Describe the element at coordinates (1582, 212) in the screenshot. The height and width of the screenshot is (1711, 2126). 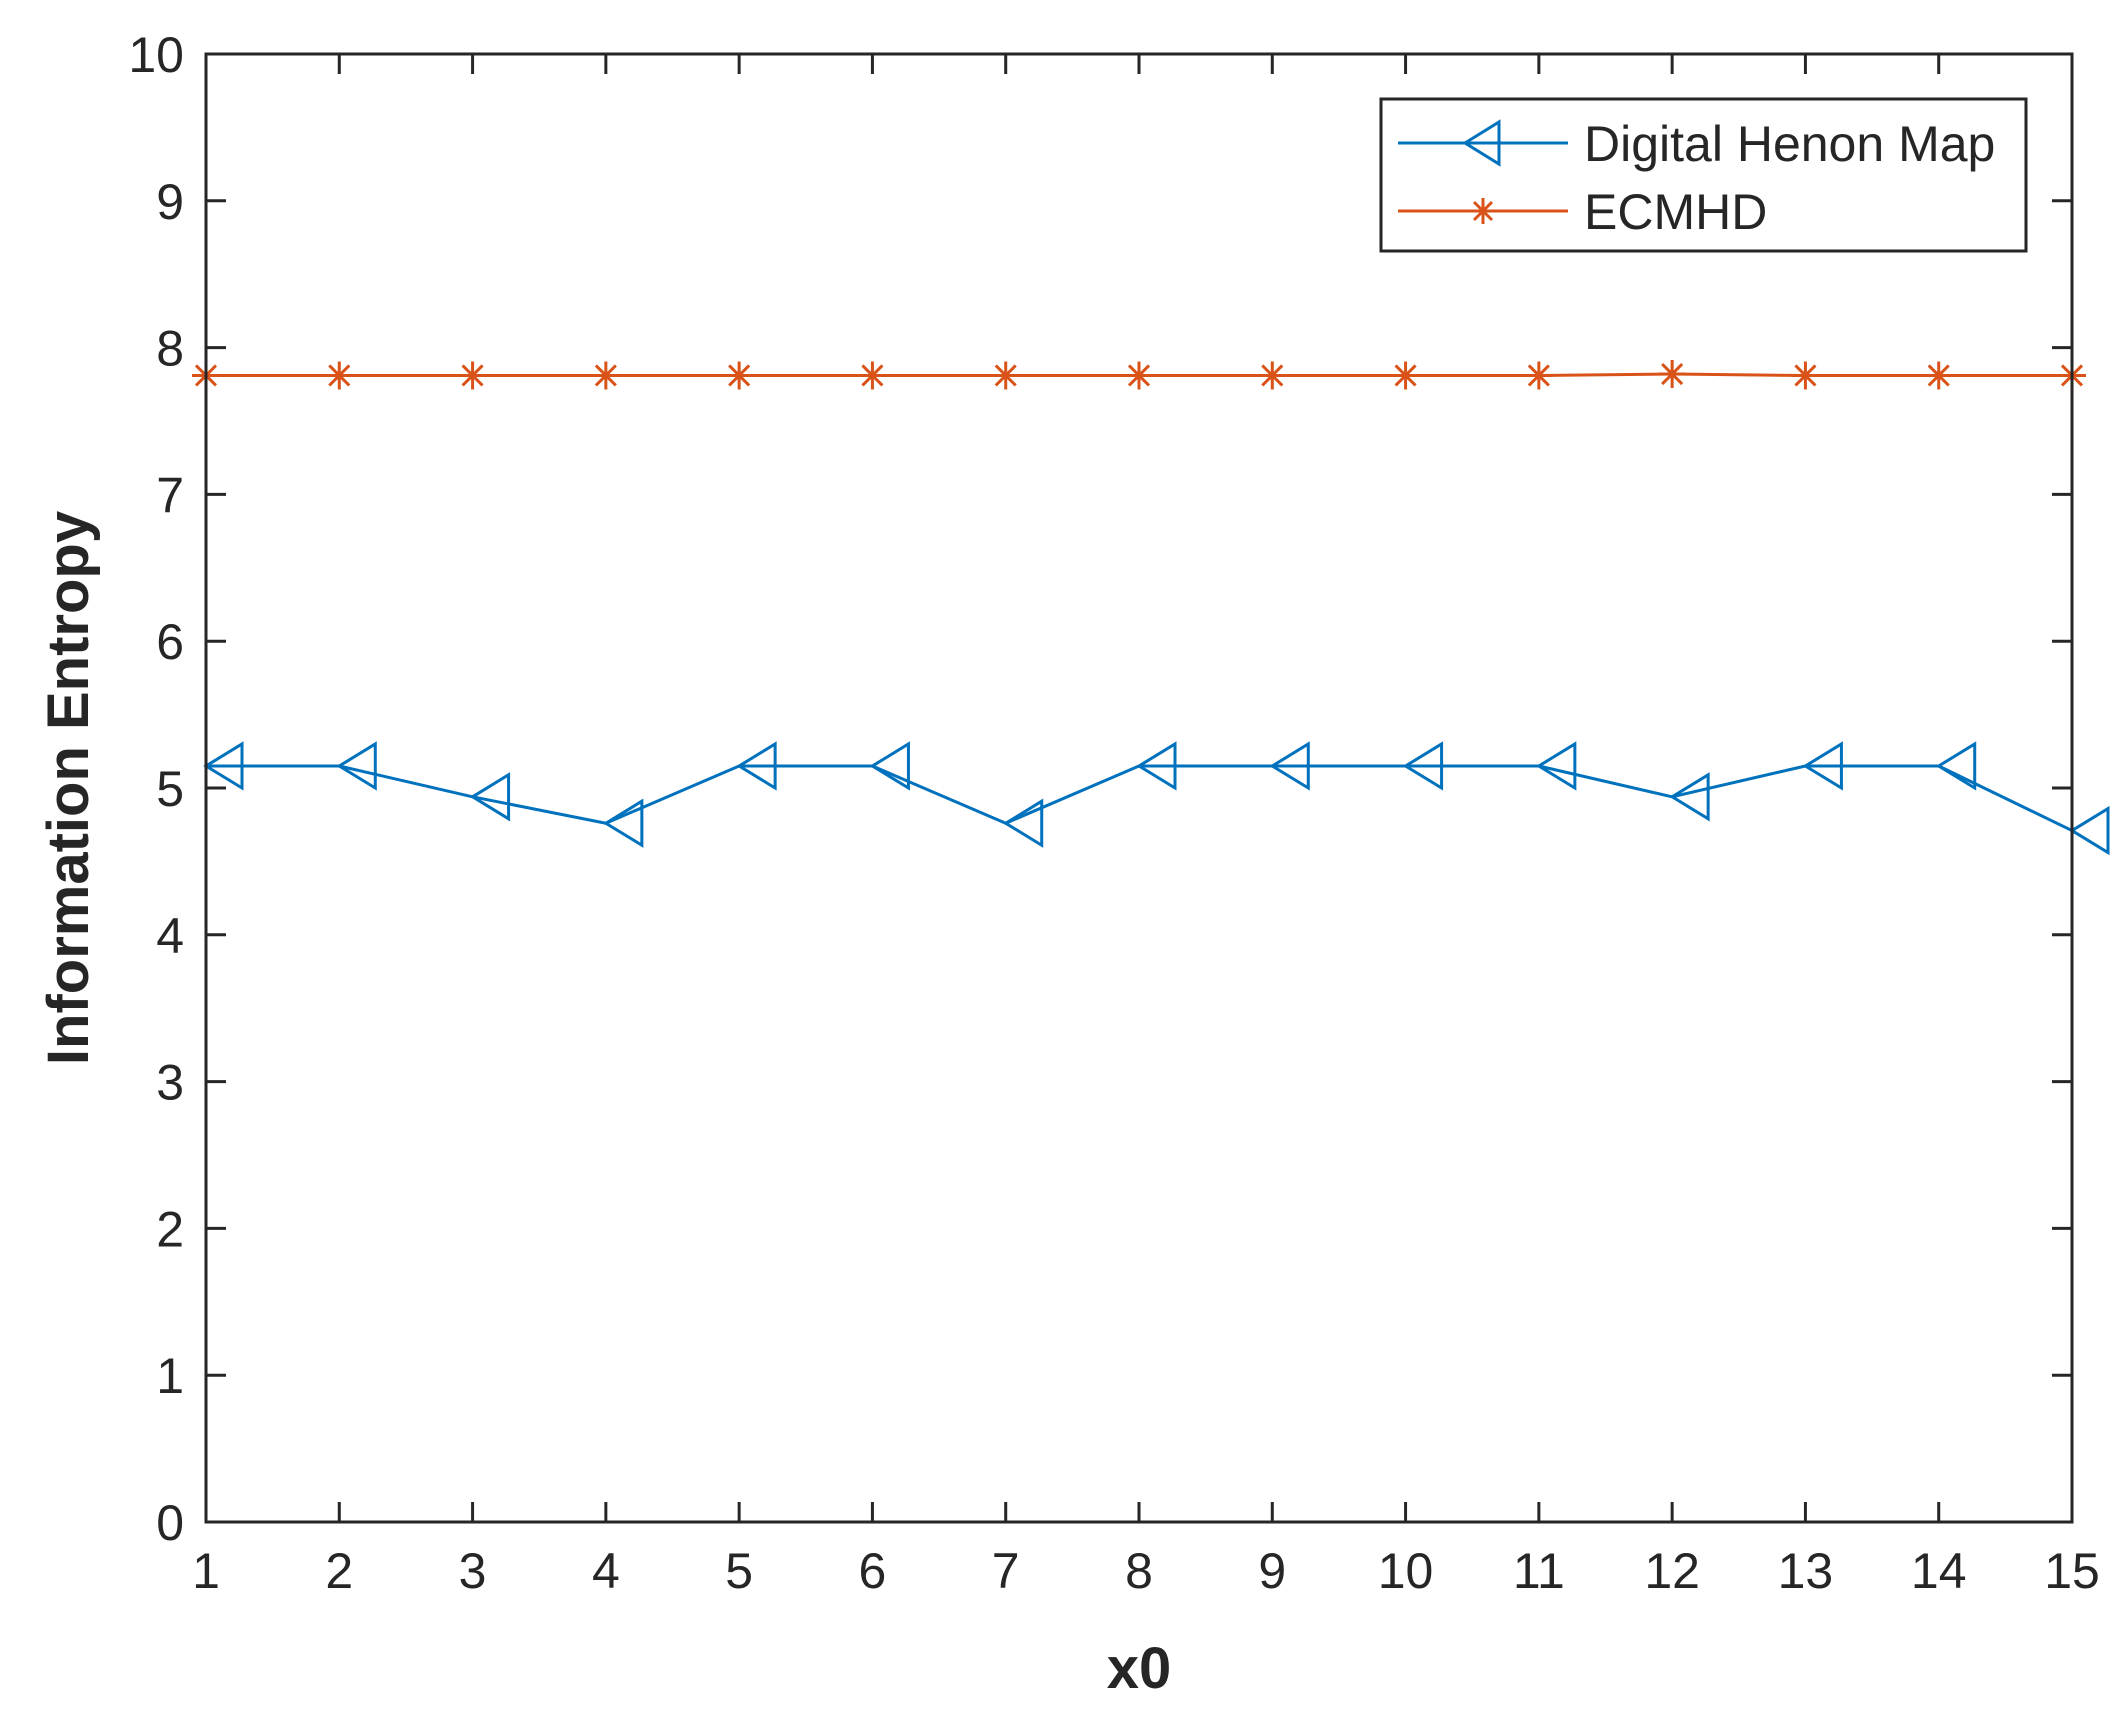
I see `legend-entry-ecmhd: ECMHD` at that location.